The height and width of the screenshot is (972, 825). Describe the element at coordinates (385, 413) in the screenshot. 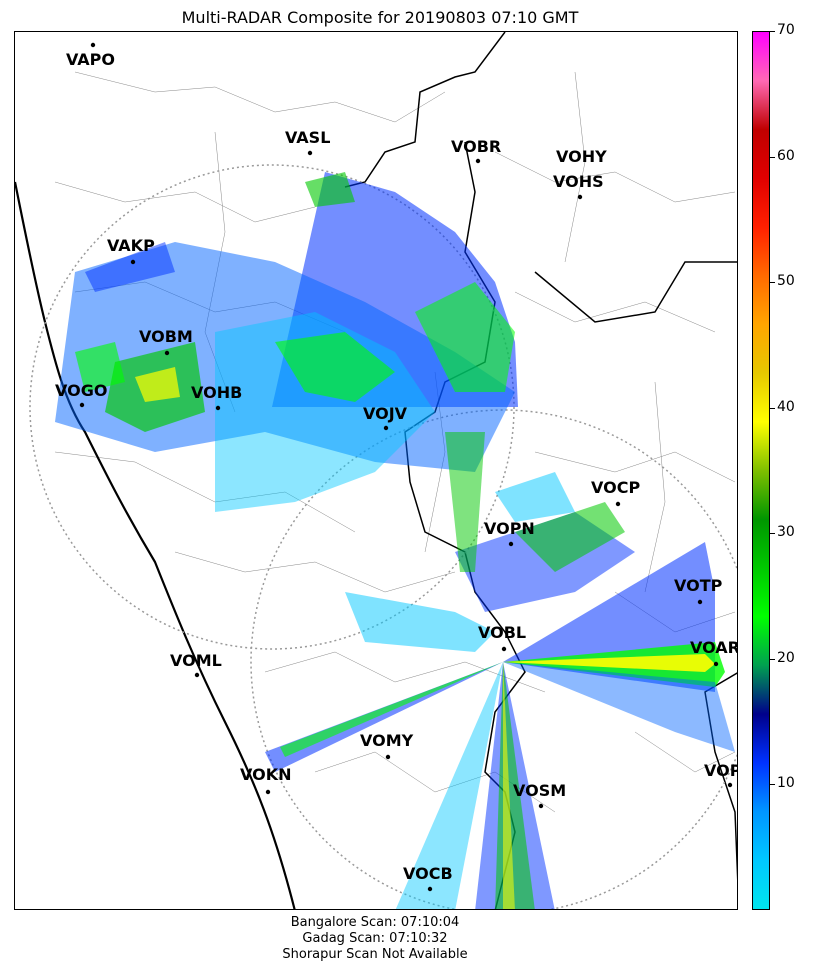

I see `station-label-vojv: VOJV` at that location.